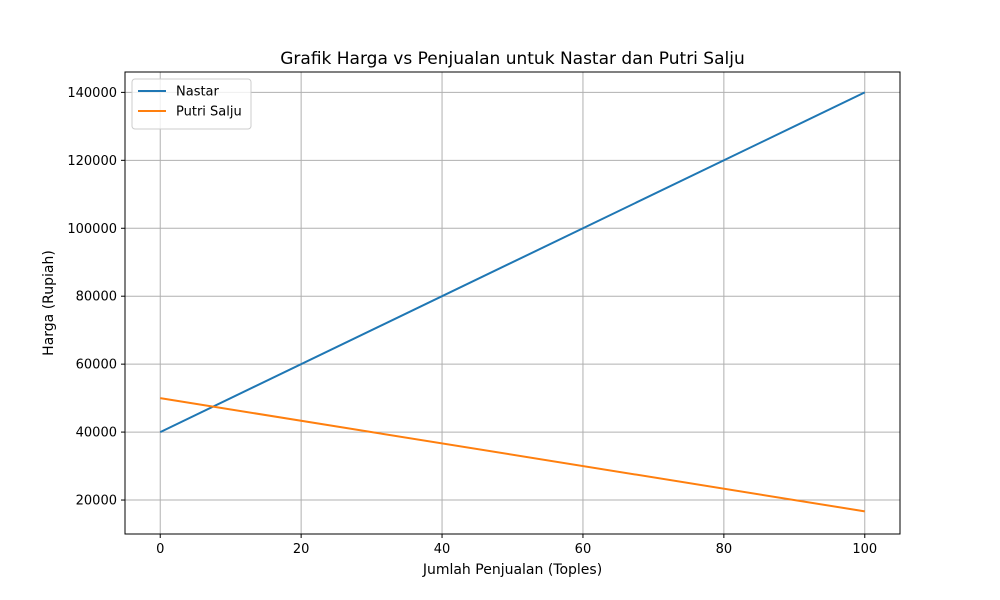 The image size is (1000, 600). What do you see at coordinates (92, 93) in the screenshot?
I see `y-tick-label: 140000` at bounding box center [92, 93].